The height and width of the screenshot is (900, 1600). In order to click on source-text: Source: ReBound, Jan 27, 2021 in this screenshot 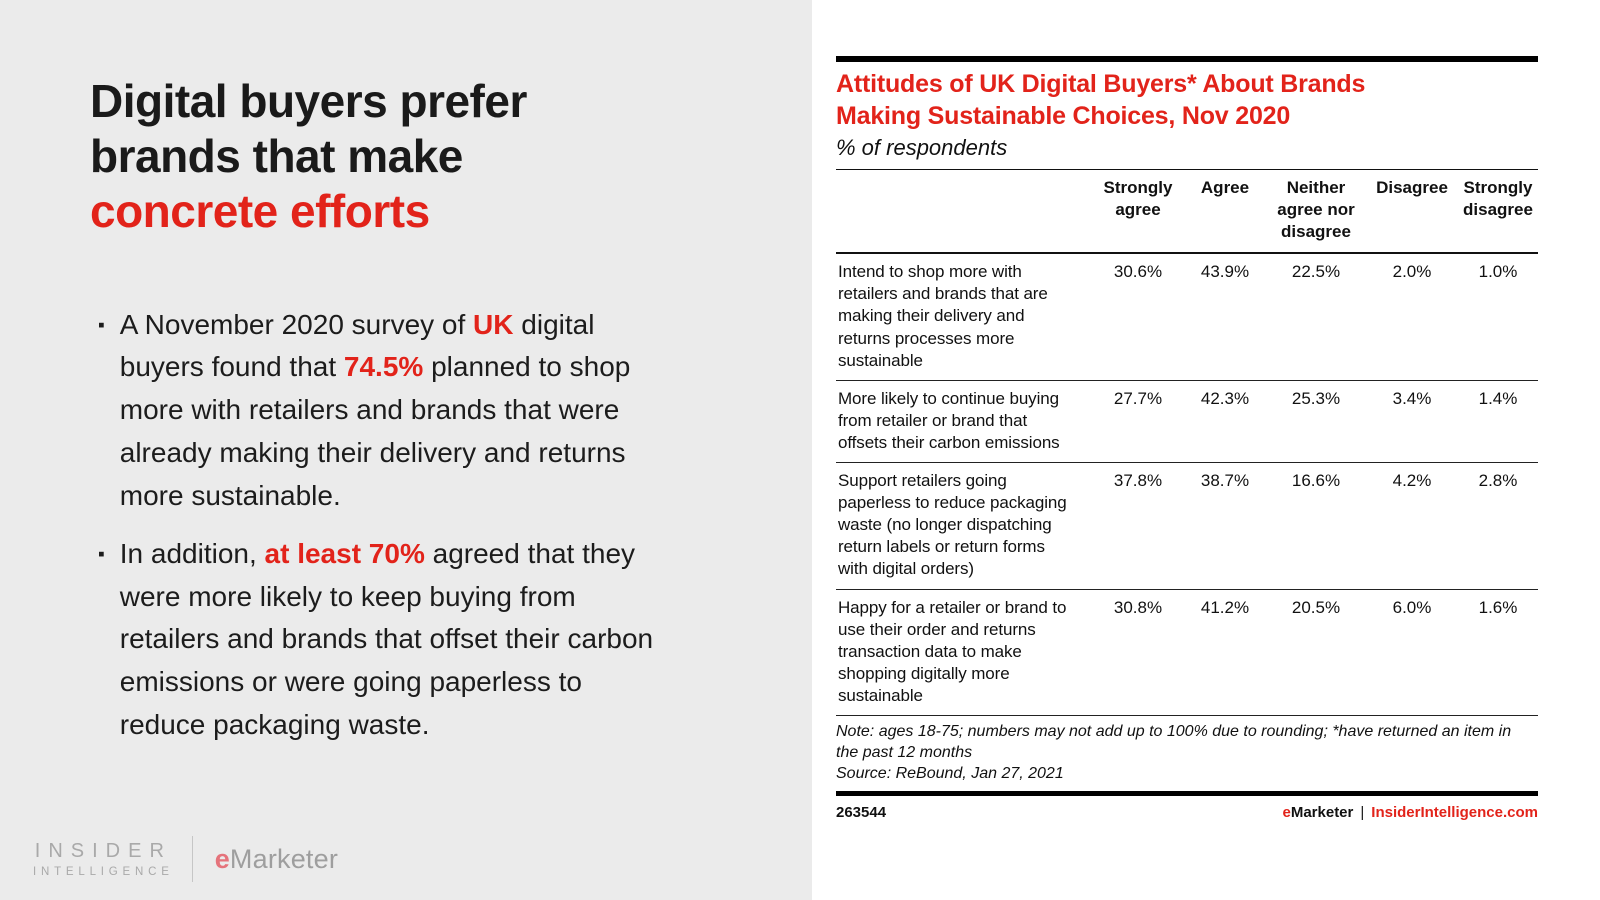, I will do `click(950, 773)`.